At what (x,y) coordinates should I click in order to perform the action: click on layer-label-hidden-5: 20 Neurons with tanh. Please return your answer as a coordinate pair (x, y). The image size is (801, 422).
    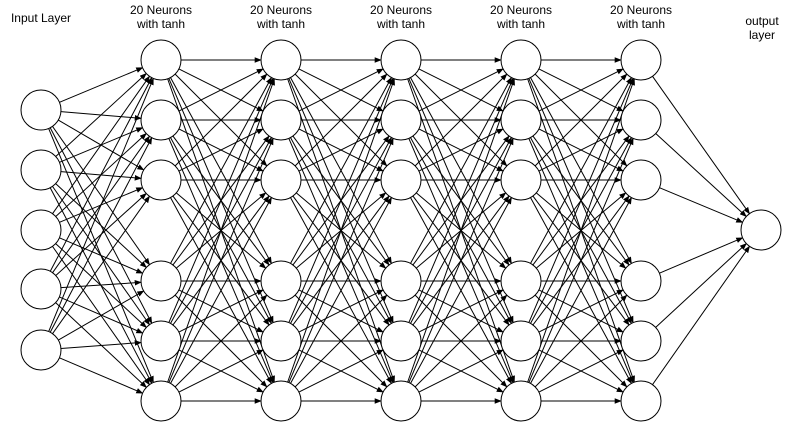
    Looking at the image, I should click on (641, 17).